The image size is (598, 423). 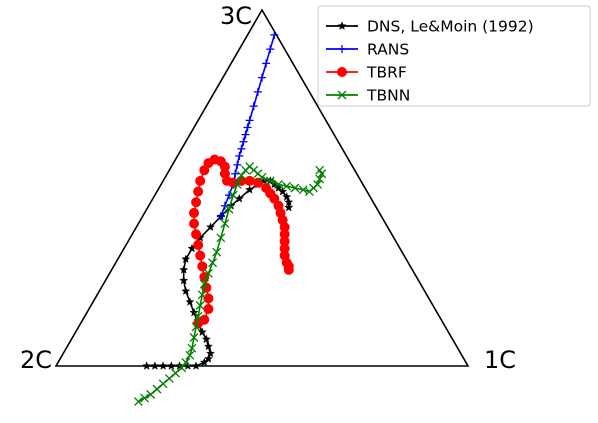 What do you see at coordinates (500, 360) in the screenshot?
I see `vertex-label-1c: 1C` at bounding box center [500, 360].